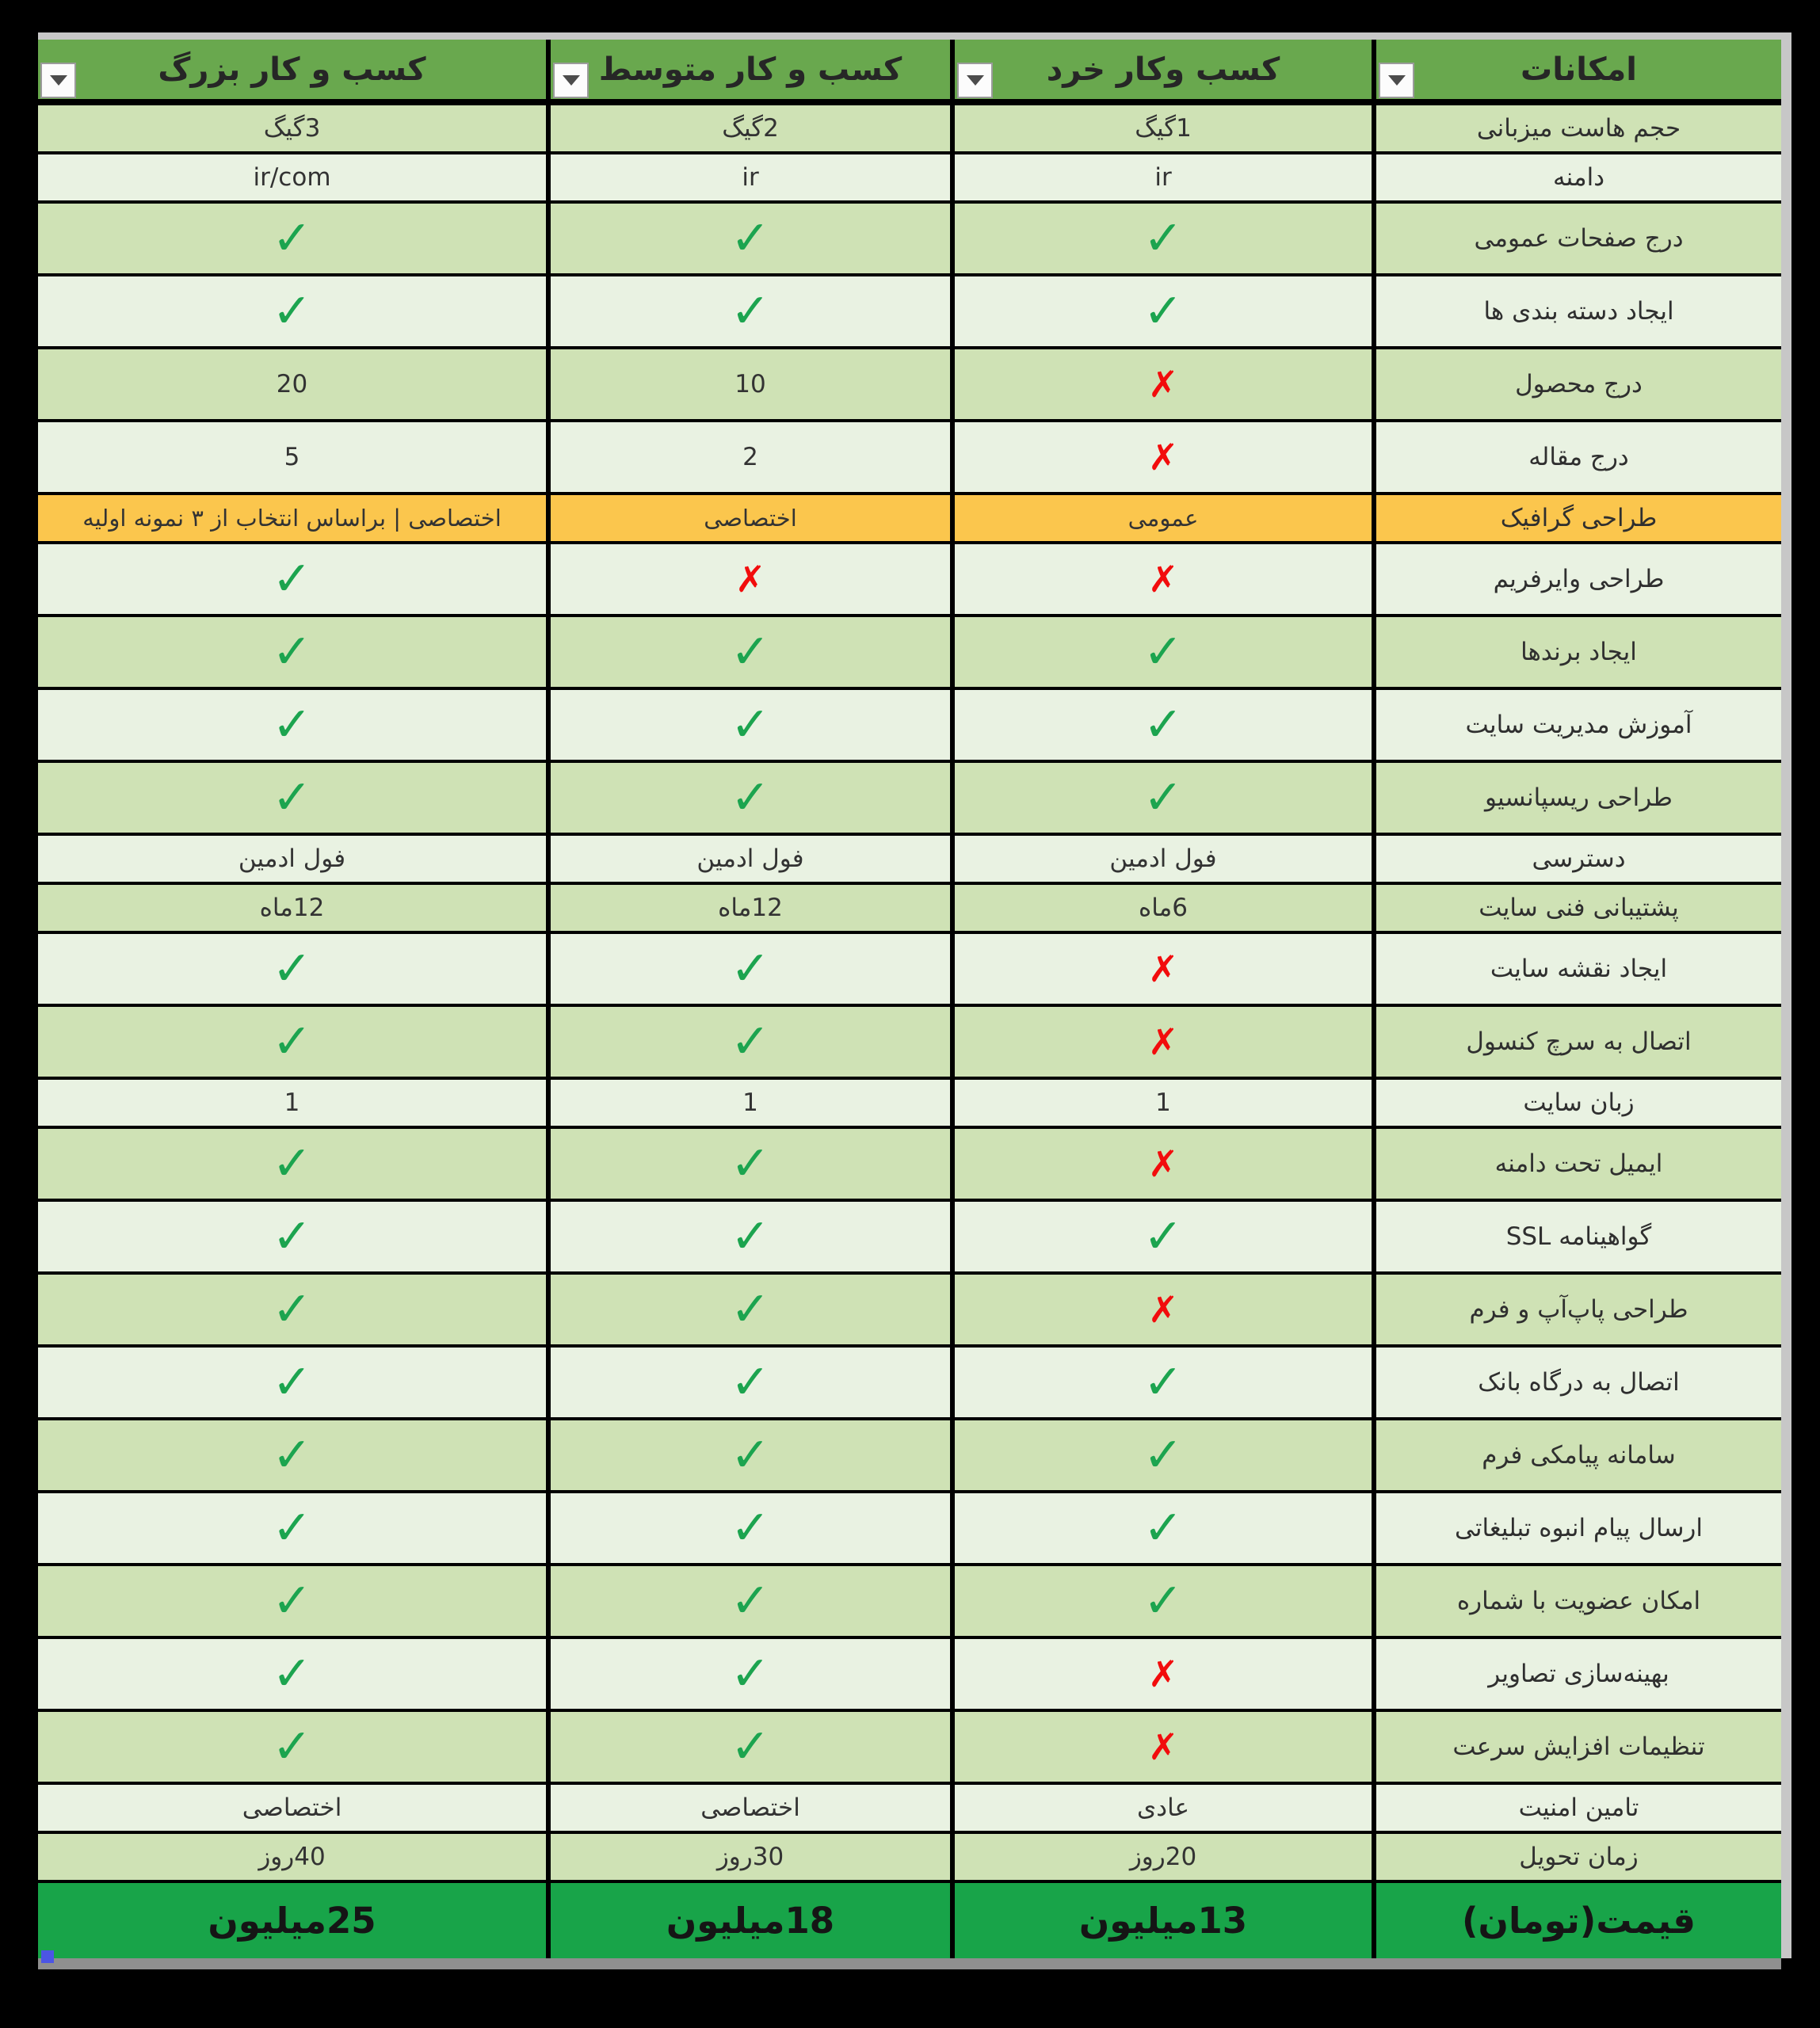  What do you see at coordinates (1578, 579) in the screenshot?
I see `feature-cell: طراحی وایرفریم` at bounding box center [1578, 579].